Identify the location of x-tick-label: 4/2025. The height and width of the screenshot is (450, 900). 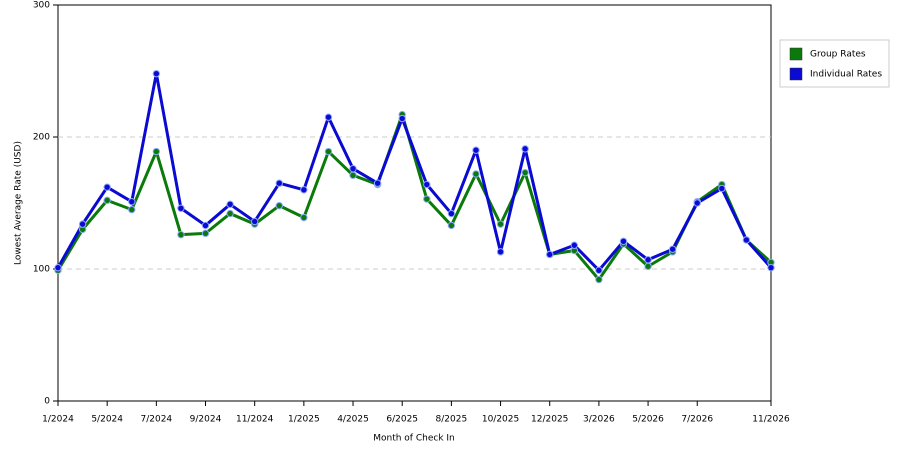
(353, 420).